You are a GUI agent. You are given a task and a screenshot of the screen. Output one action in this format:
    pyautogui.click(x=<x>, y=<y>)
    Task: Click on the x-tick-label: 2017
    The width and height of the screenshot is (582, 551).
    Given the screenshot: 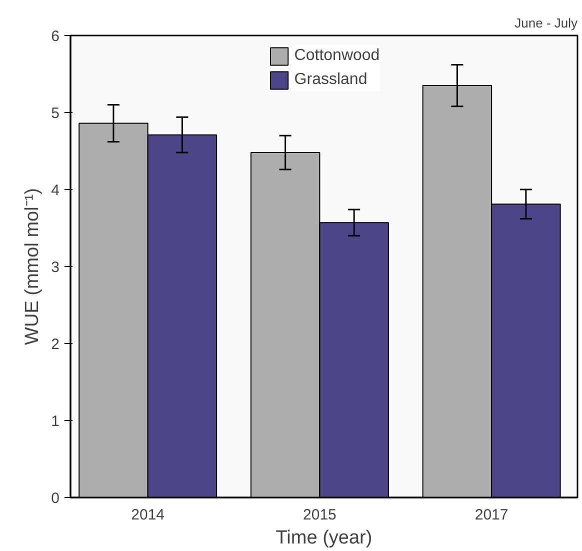 What is the action you would take?
    pyautogui.click(x=491, y=515)
    